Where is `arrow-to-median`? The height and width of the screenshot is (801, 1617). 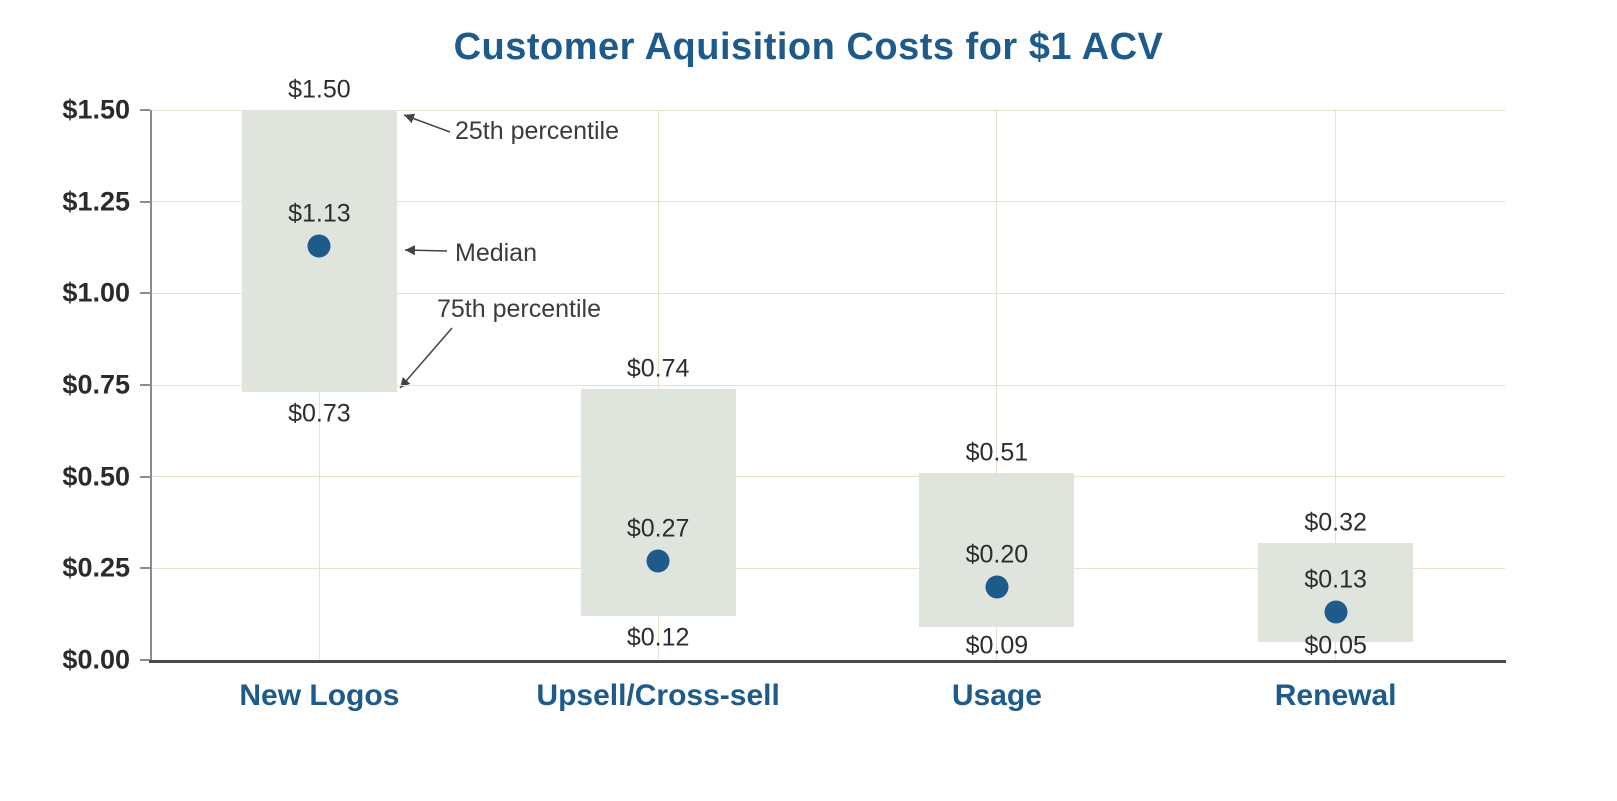
arrow-to-median is located at coordinates (426, 250).